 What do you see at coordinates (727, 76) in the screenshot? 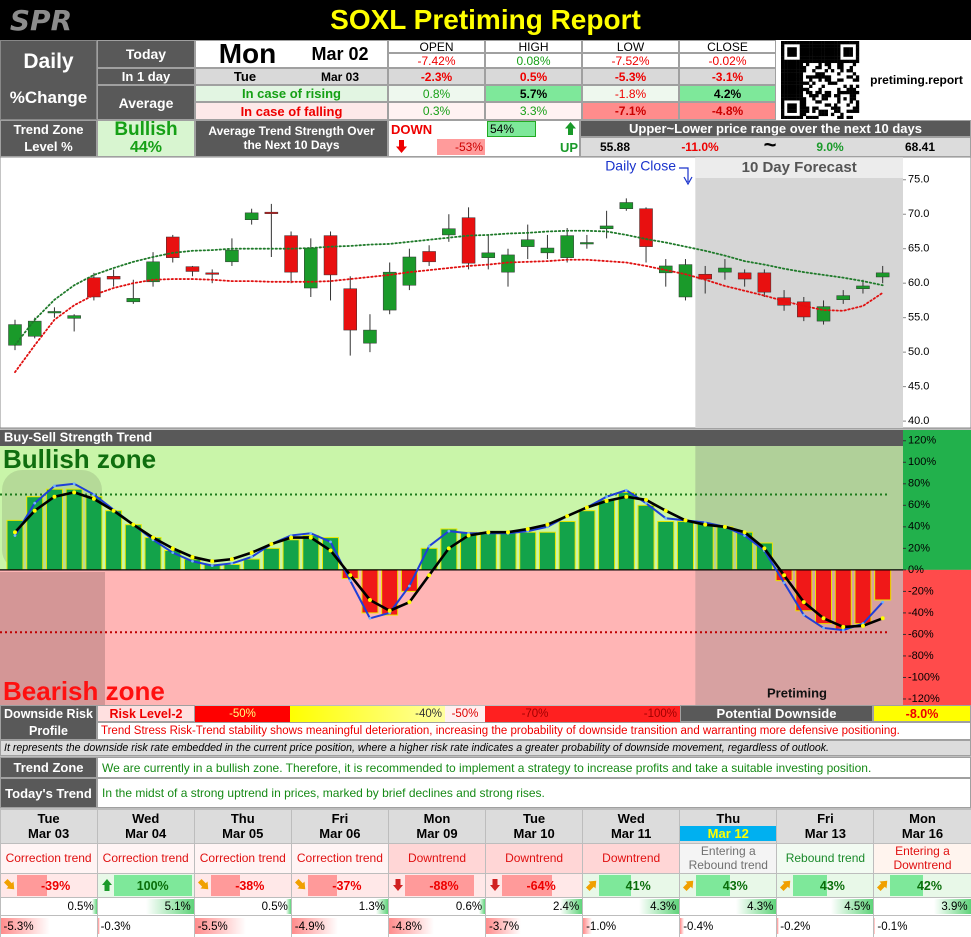
I see `next-value: -3.1%` at bounding box center [727, 76].